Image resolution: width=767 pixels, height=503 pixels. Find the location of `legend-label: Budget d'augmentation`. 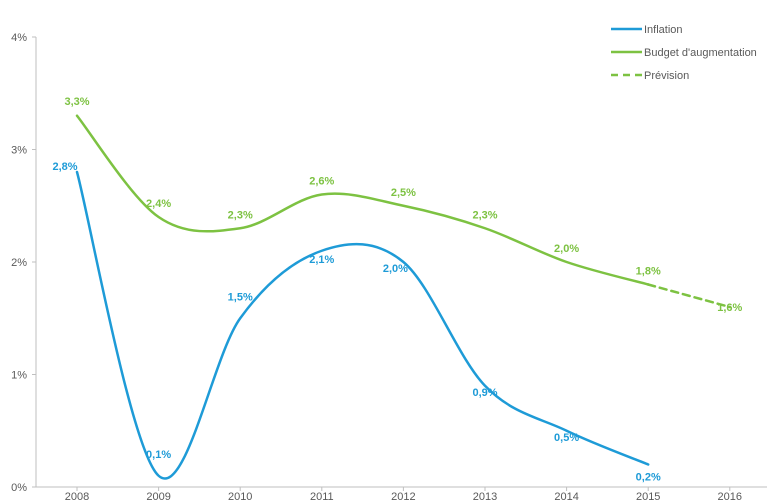

legend-label: Budget d'augmentation is located at coordinates (700, 53).